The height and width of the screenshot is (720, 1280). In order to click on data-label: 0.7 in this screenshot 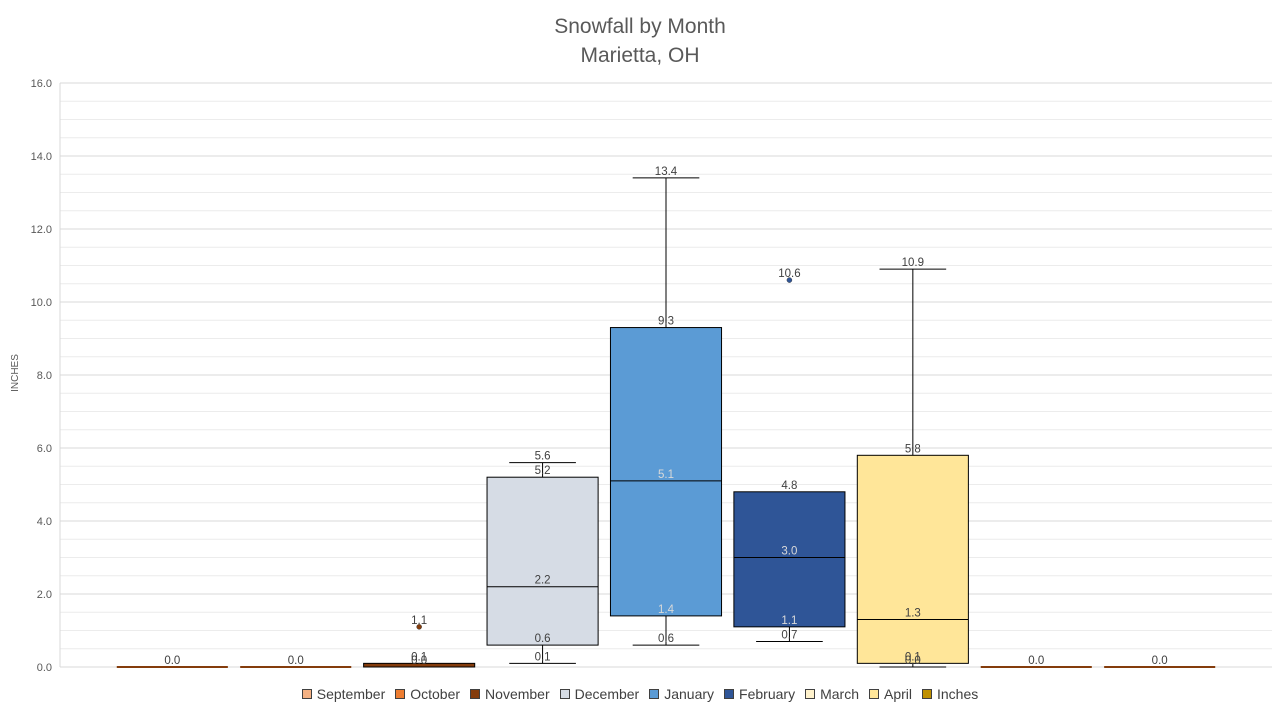, I will do `click(789, 635)`.